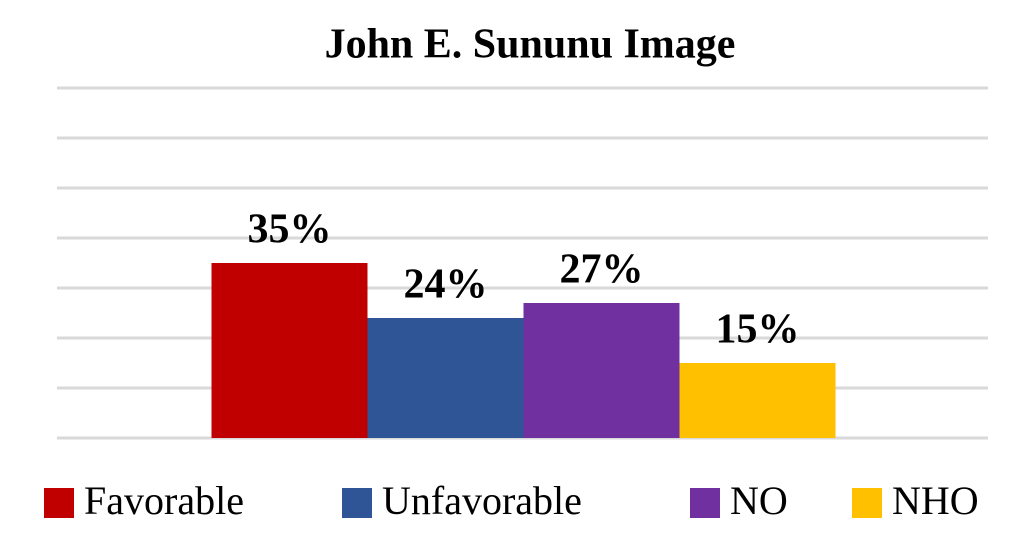 The width and height of the screenshot is (1018, 536). Describe the element at coordinates (164, 500) in the screenshot. I see `legend-label: Favorable` at that location.